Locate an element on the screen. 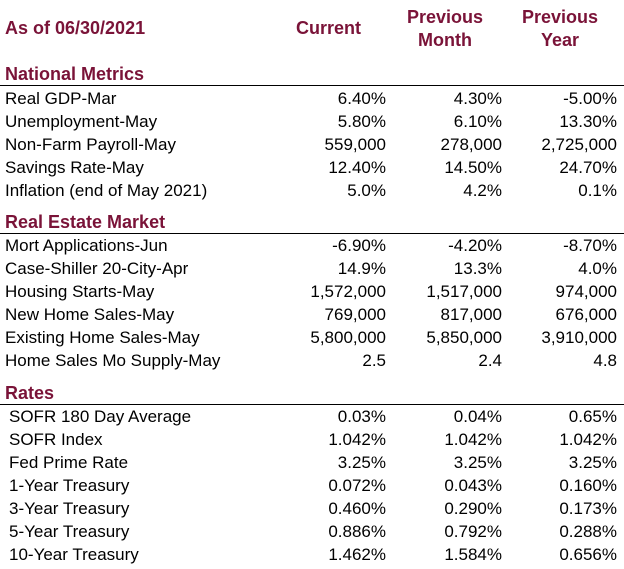 The image size is (624, 569). row-label: New Home Sales-May is located at coordinates (90, 314).